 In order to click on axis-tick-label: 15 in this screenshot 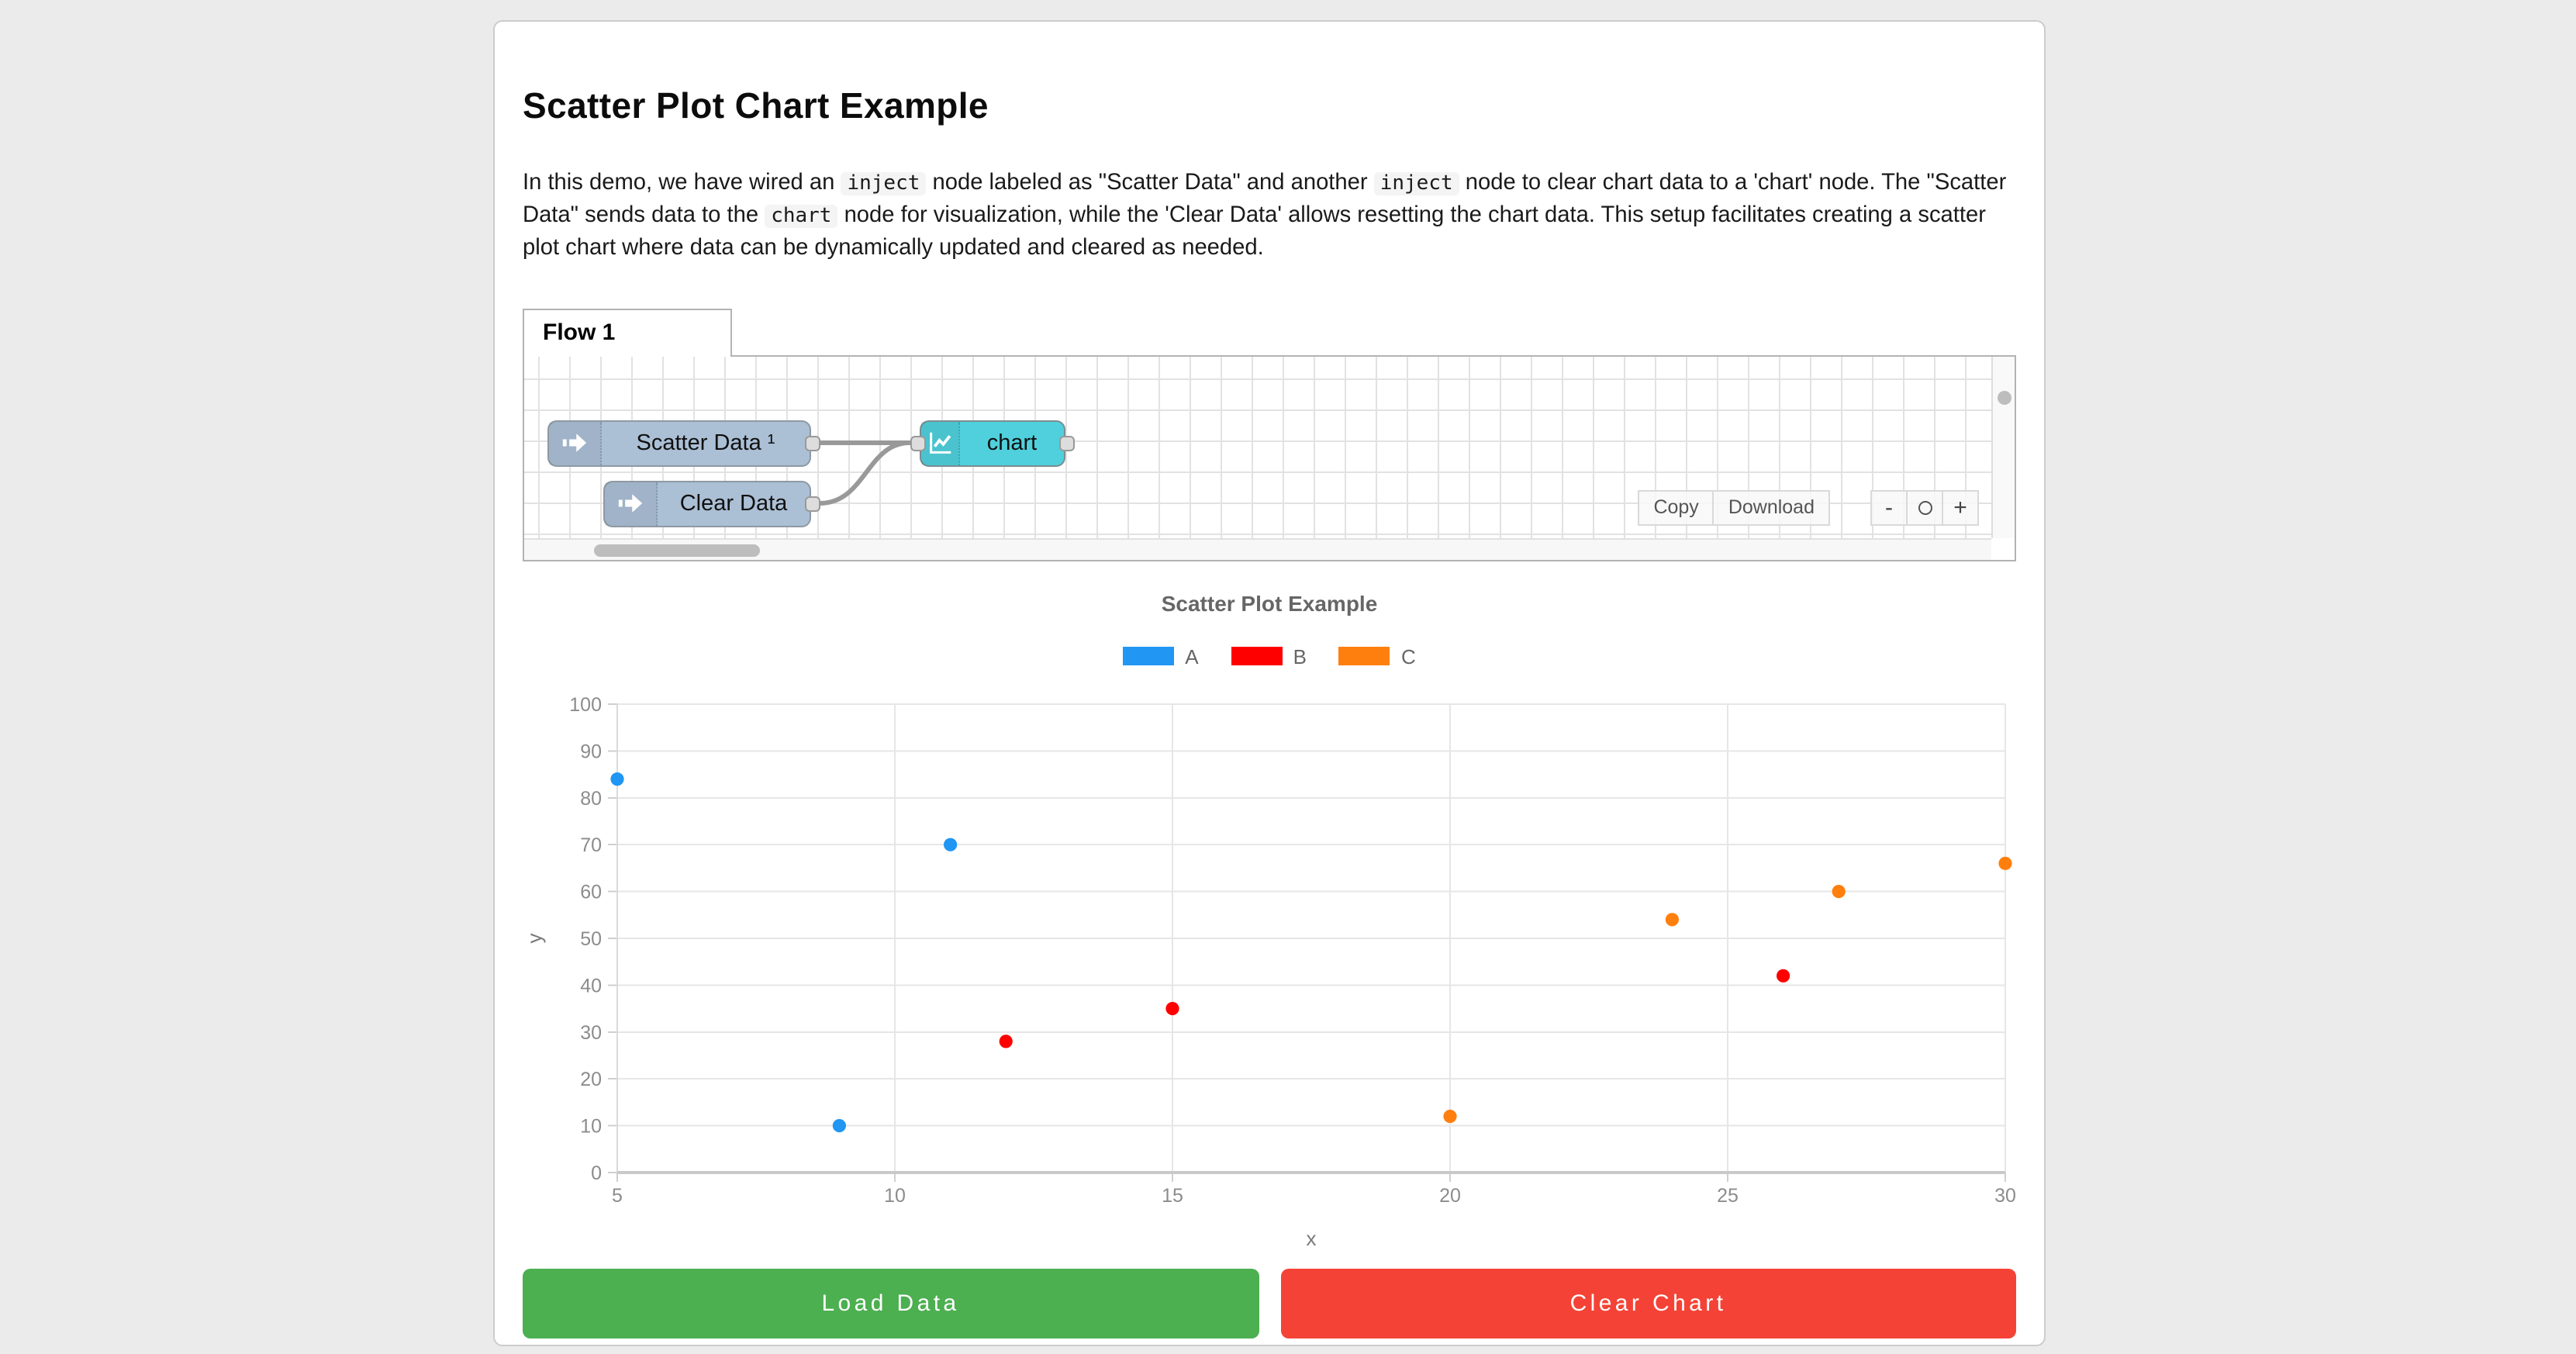, I will do `click(1173, 1196)`.